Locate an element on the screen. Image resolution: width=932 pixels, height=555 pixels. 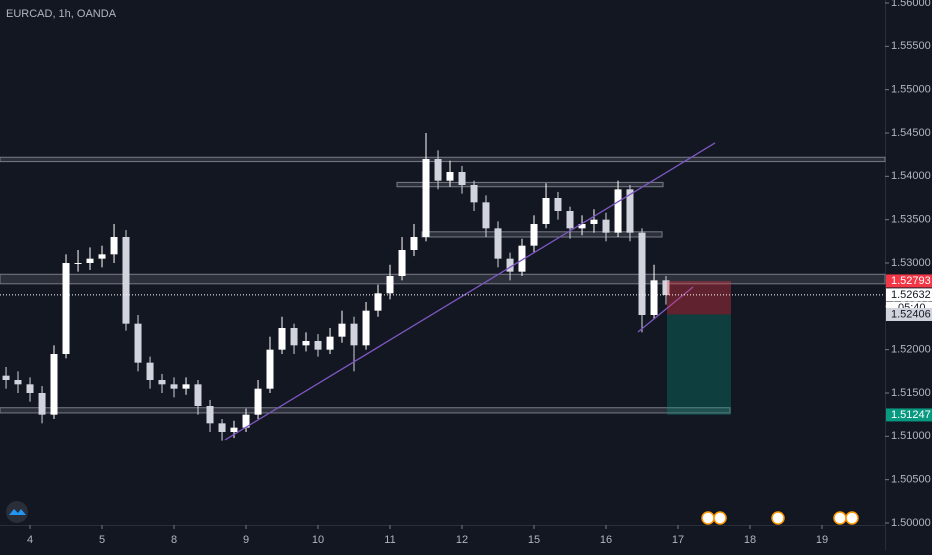
price-tag-label: 1.51247 is located at coordinates (911, 415).